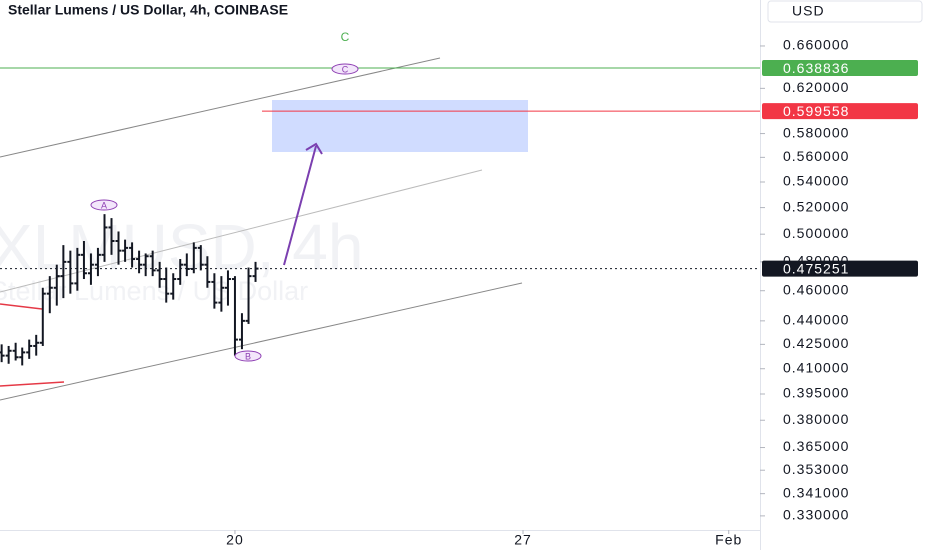  What do you see at coordinates (816, 367) in the screenshot?
I see `y-tick-label: 0.410000` at bounding box center [816, 367].